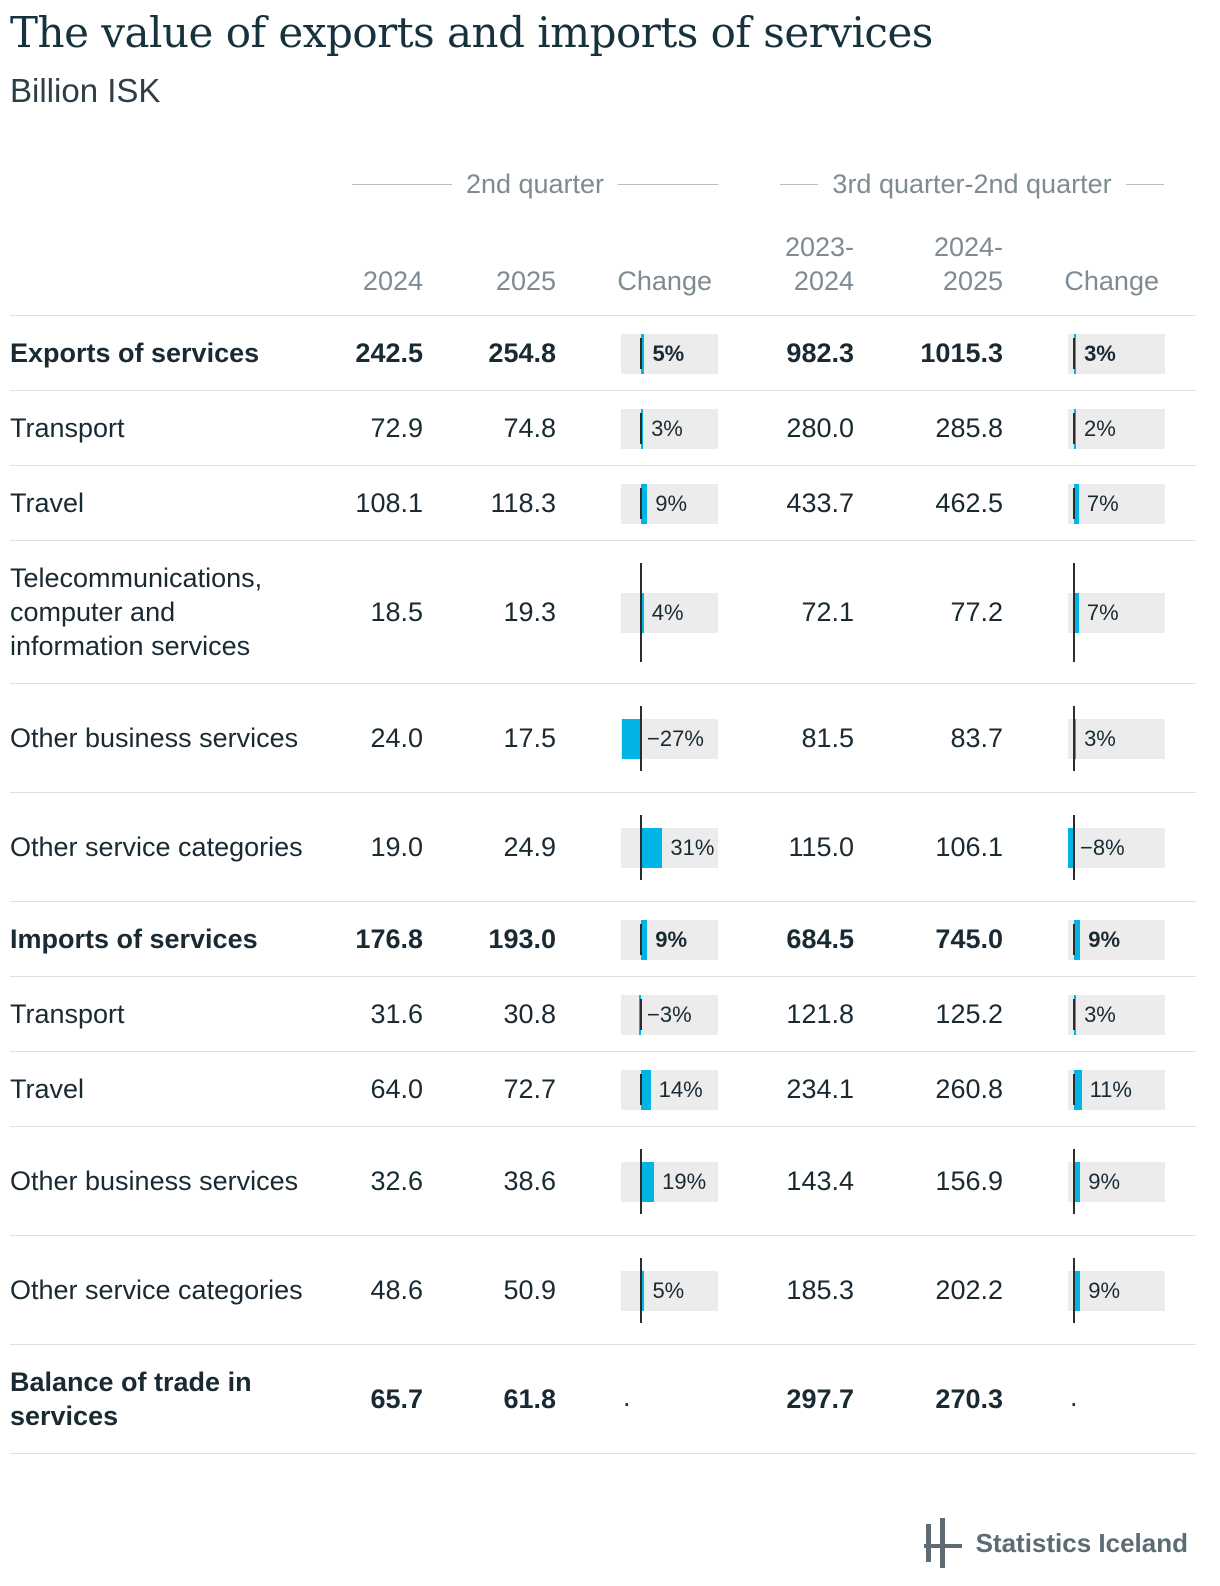 This screenshot has width=1220, height=1586. What do you see at coordinates (821, 846) in the screenshot?
I see `cell-p1: 115.0` at bounding box center [821, 846].